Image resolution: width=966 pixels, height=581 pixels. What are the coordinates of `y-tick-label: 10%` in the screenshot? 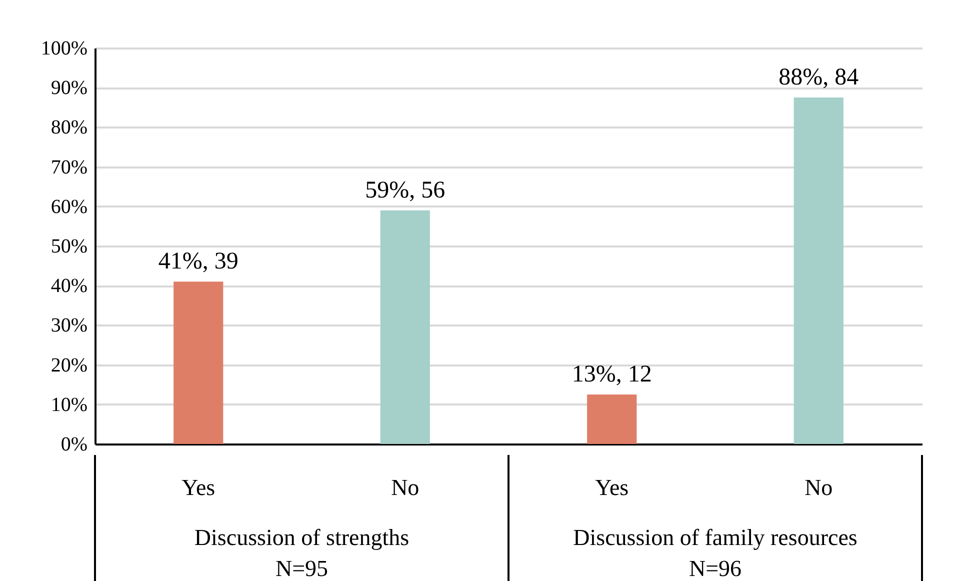 It's located at (69, 405).